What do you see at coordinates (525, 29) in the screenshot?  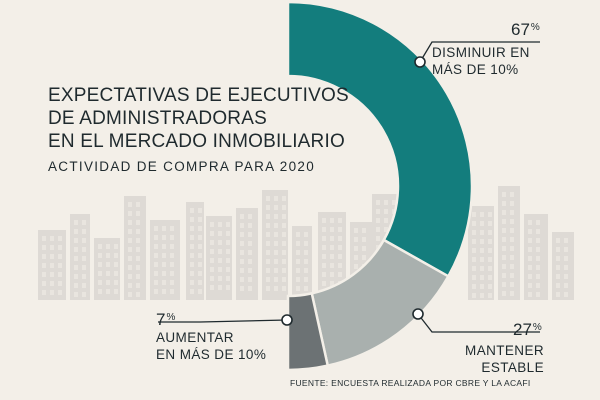 I see `data-label-disminuir-percent: 67%` at bounding box center [525, 29].